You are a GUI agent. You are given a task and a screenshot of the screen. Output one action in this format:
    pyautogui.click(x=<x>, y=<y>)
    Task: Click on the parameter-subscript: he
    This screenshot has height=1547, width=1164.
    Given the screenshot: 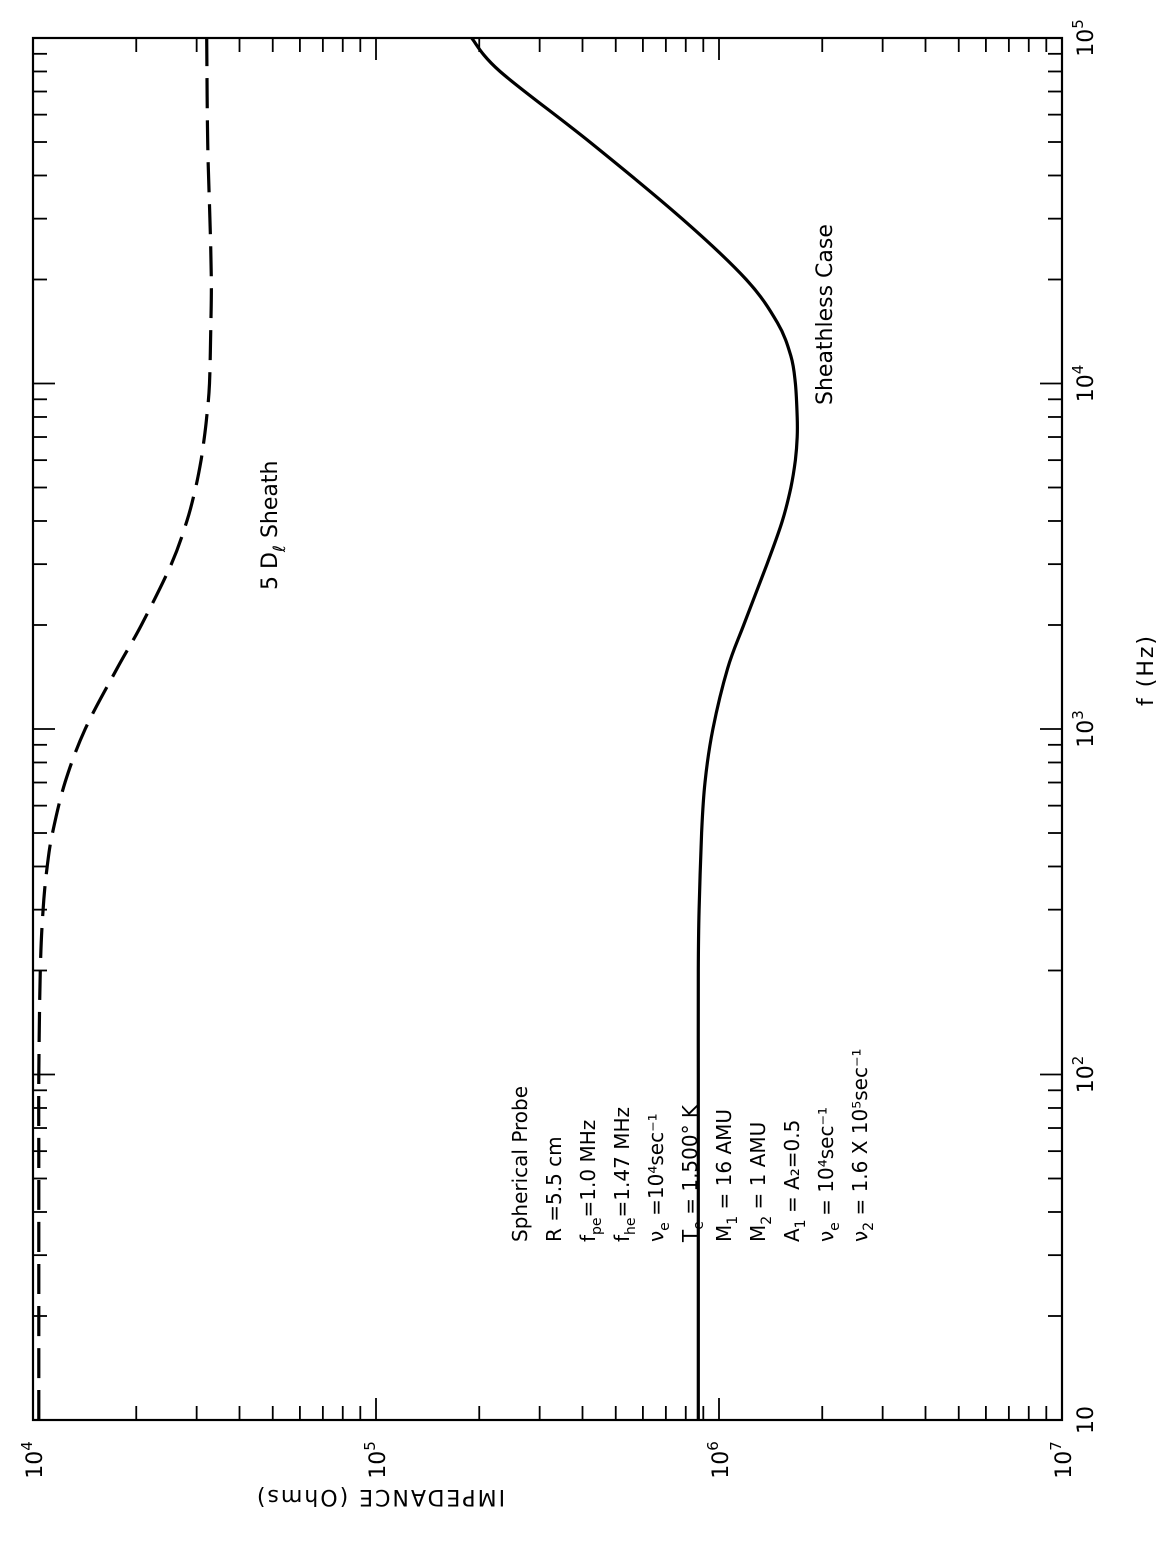 What is the action you would take?
    pyautogui.click(x=631, y=1226)
    